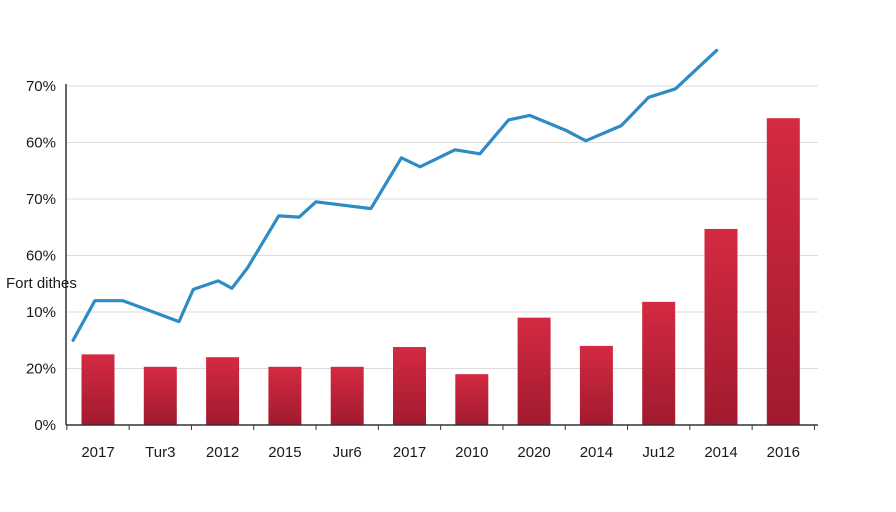 This screenshot has width=896, height=512. What do you see at coordinates (533, 452) in the screenshot?
I see `x-tick-label: 2020` at bounding box center [533, 452].